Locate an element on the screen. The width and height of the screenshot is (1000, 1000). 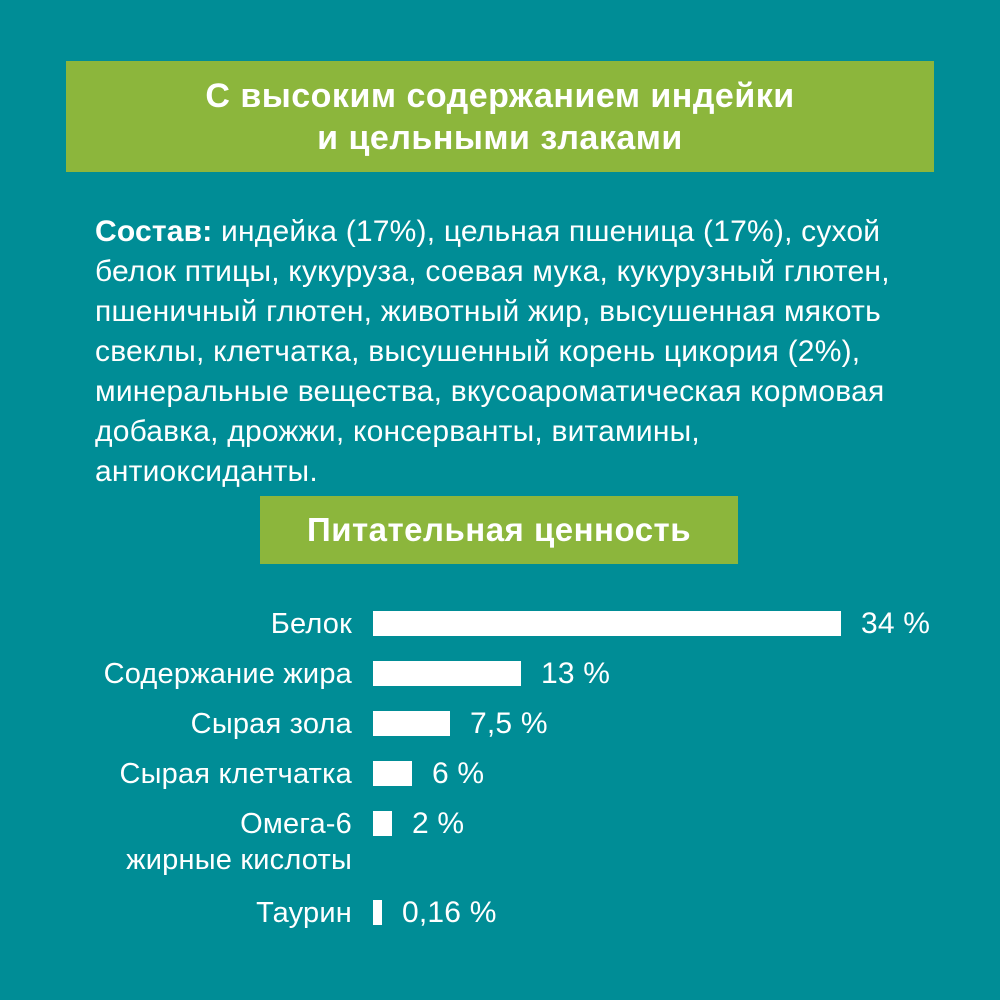
chart-row: Таурин 0,16 % is located at coordinates (500, 912).